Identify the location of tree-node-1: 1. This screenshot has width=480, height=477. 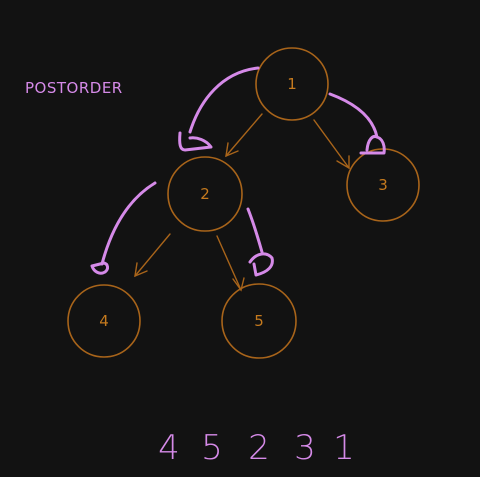
(292, 84).